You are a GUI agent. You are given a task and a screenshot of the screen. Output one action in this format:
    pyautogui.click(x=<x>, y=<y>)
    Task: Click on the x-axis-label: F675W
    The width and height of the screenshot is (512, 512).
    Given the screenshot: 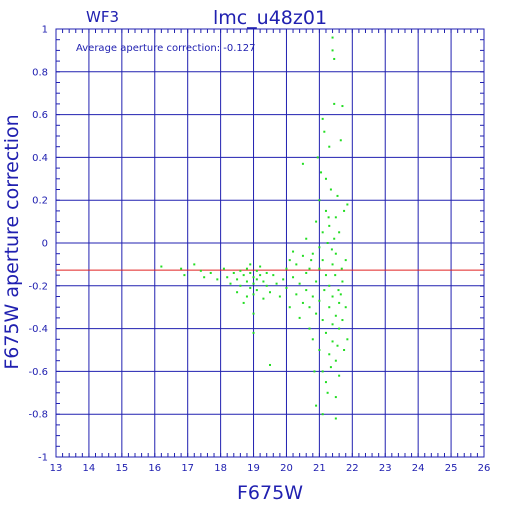 What is the action you would take?
    pyautogui.click(x=270, y=493)
    